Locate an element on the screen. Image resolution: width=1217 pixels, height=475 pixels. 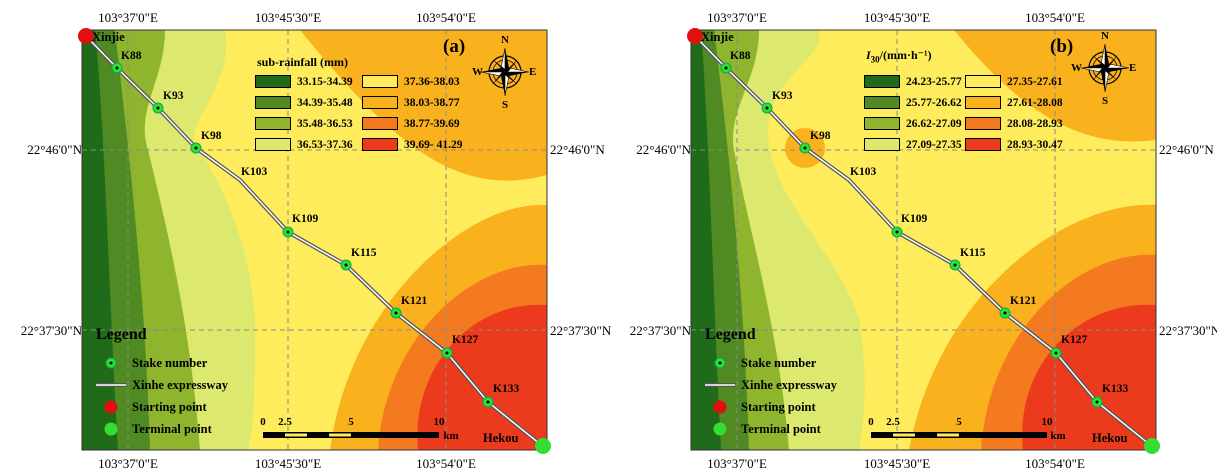
class-legend-item: 35.48-36.53 is located at coordinates (304, 123).